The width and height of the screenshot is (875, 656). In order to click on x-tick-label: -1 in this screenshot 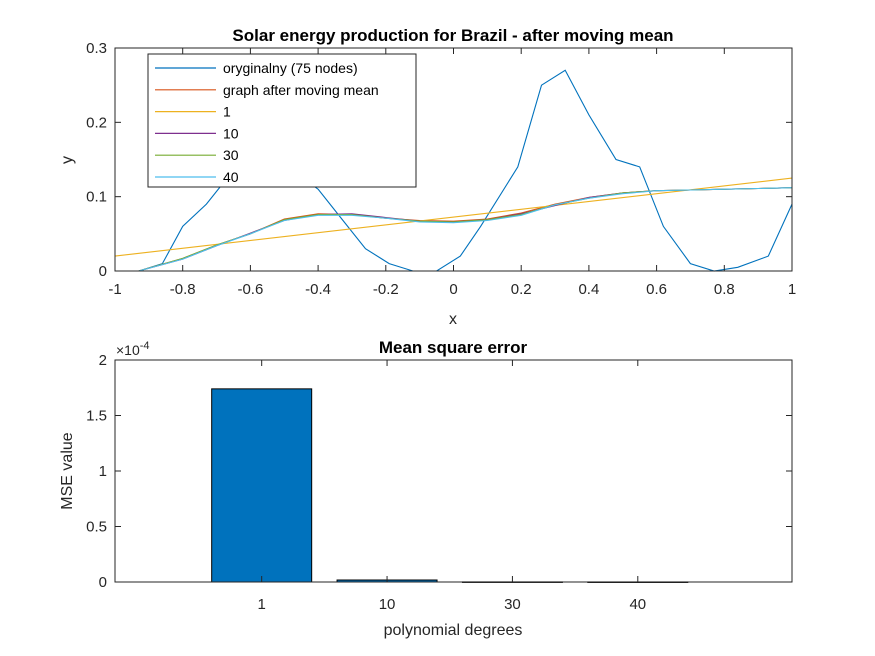, I will do `click(114, 289)`.